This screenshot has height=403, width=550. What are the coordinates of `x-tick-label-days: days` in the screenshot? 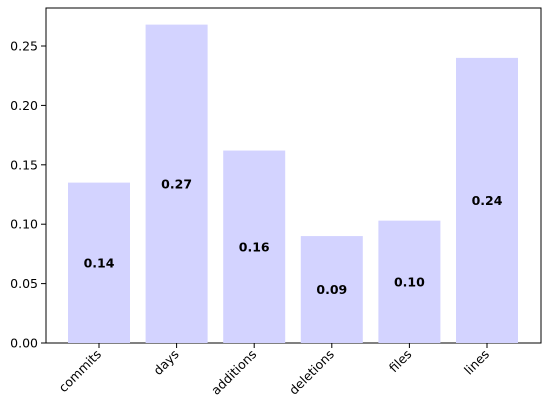 It's located at (165, 362).